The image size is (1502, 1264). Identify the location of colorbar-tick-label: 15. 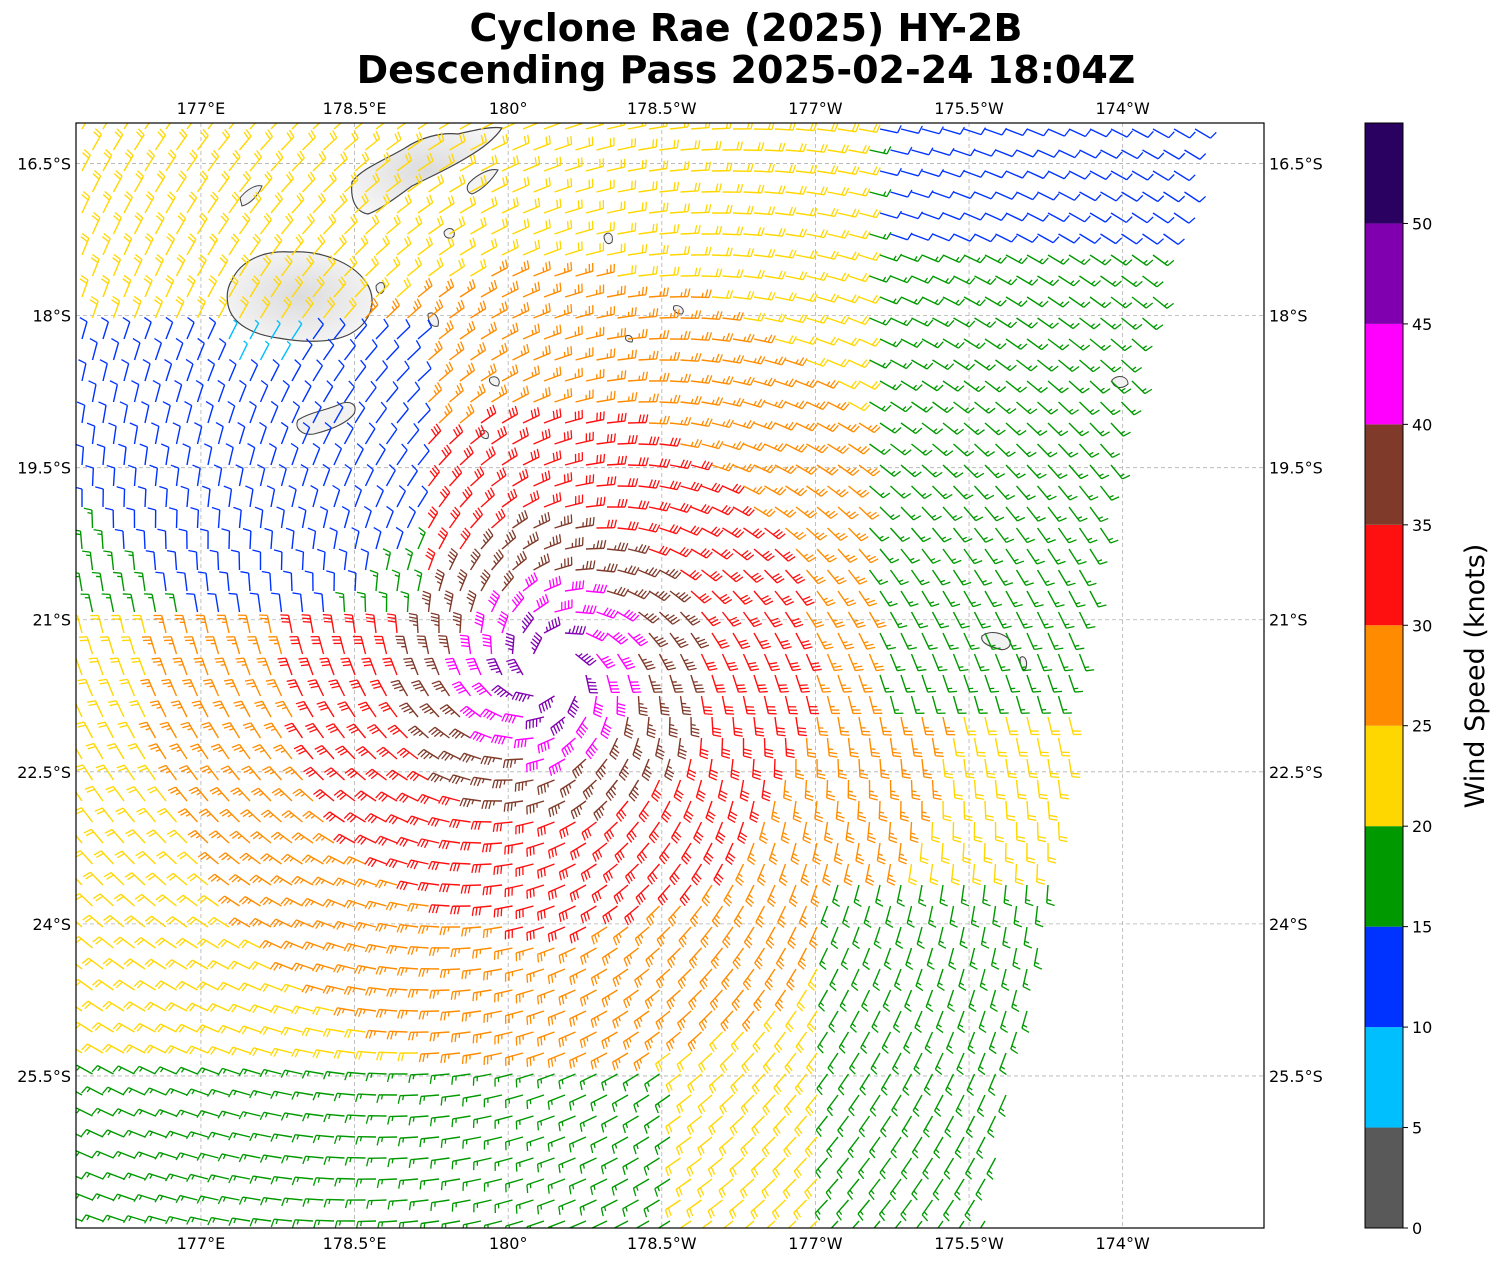
(1422, 927).